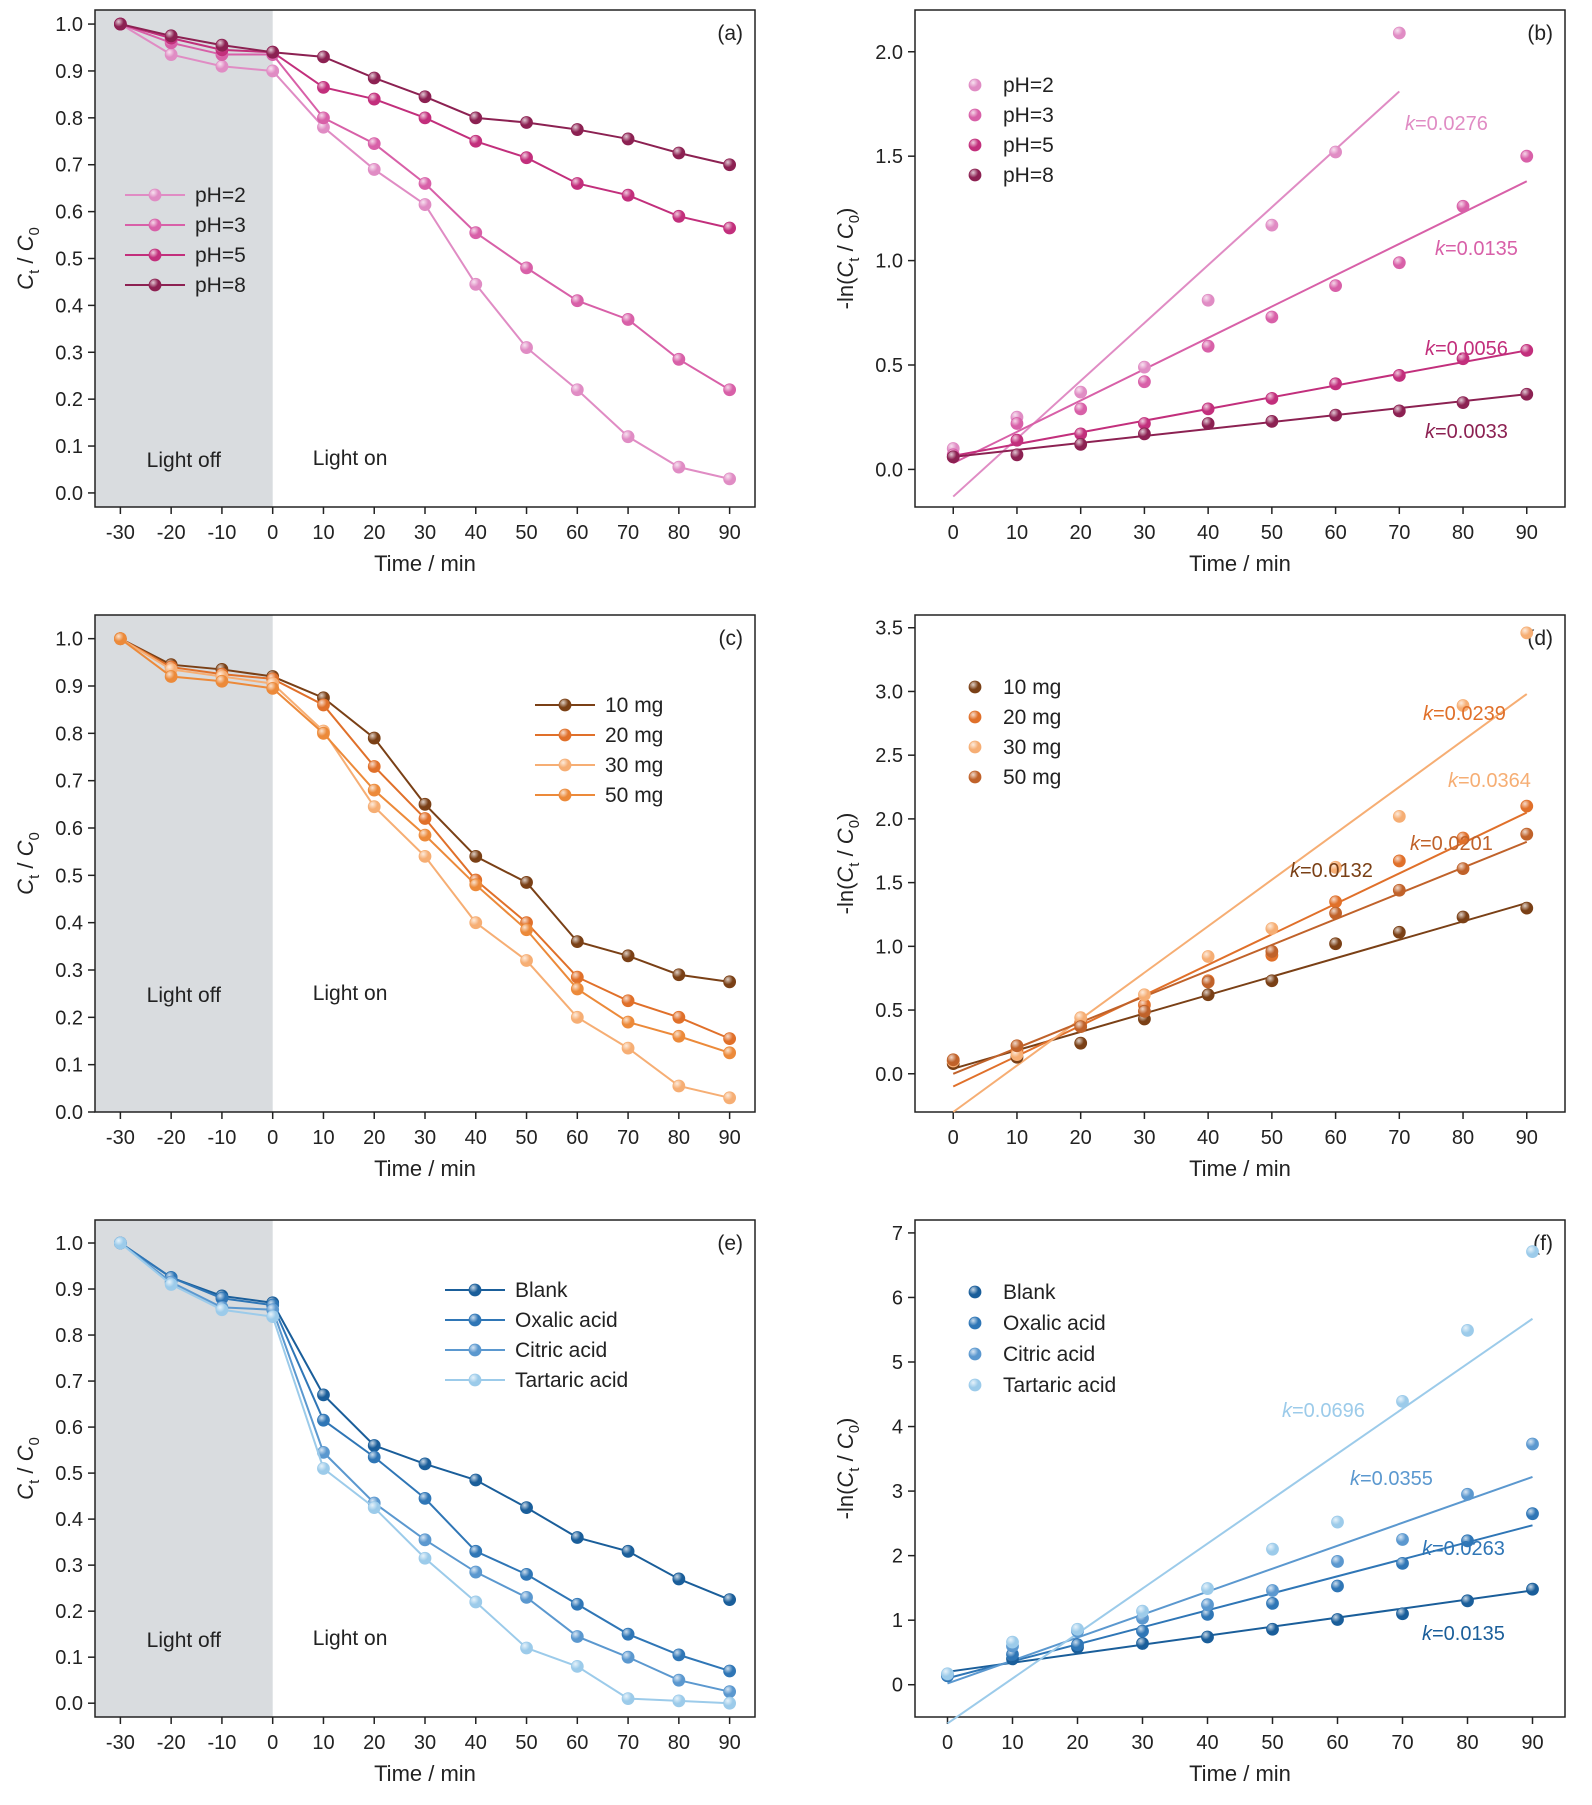 This screenshot has width=1592, height=1805. What do you see at coordinates (69, 494) in the screenshot?
I see `y-tick-label: 0.0` at bounding box center [69, 494].